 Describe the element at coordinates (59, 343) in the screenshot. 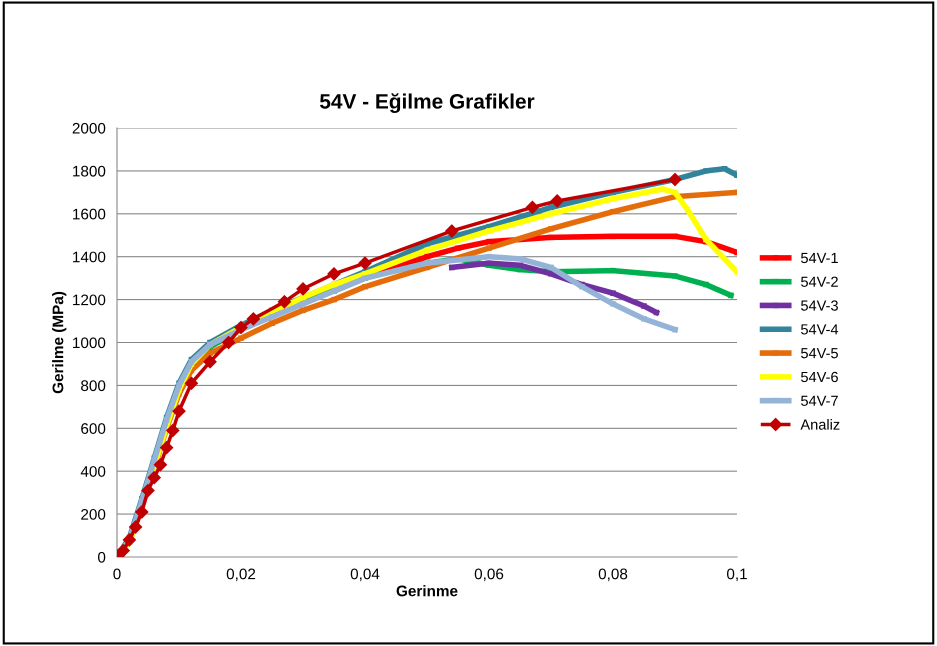

I see `y-axis-title: Gerilme (MPa)` at that location.